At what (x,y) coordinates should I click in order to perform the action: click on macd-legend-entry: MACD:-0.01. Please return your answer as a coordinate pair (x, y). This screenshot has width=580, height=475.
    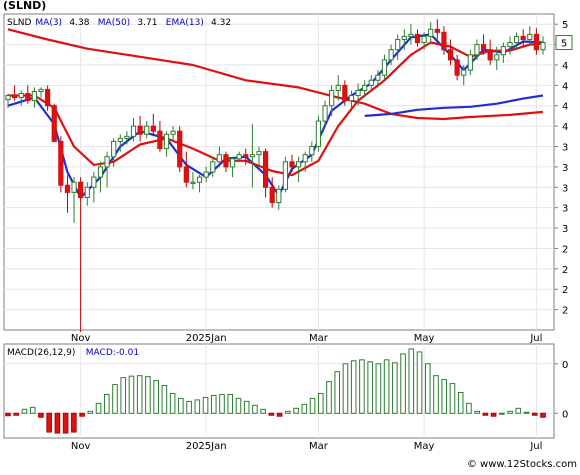
    Looking at the image, I should click on (112, 353).